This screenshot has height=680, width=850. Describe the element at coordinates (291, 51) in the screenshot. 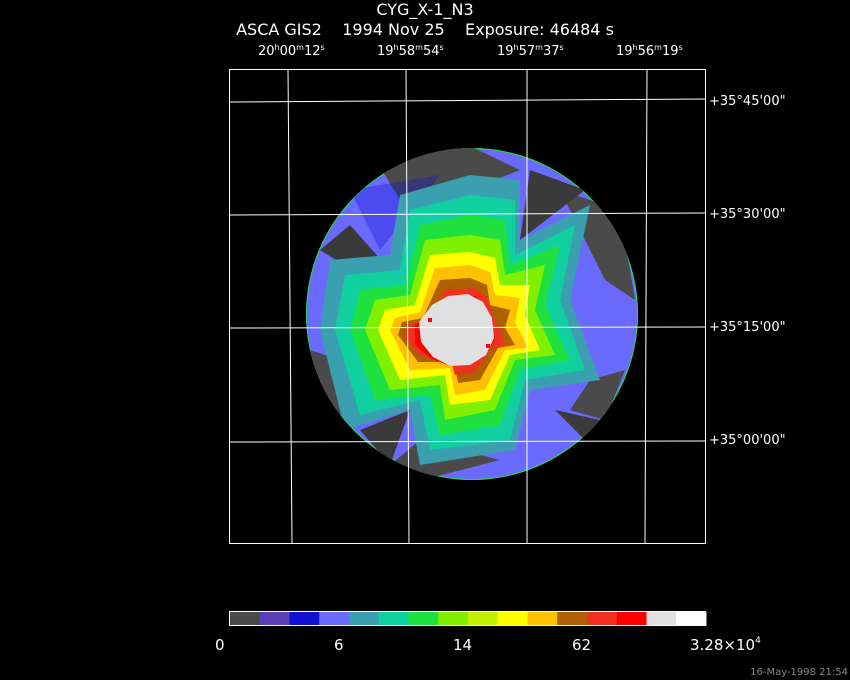

I see `ra-tick-label: 20h00m12s` at that location.